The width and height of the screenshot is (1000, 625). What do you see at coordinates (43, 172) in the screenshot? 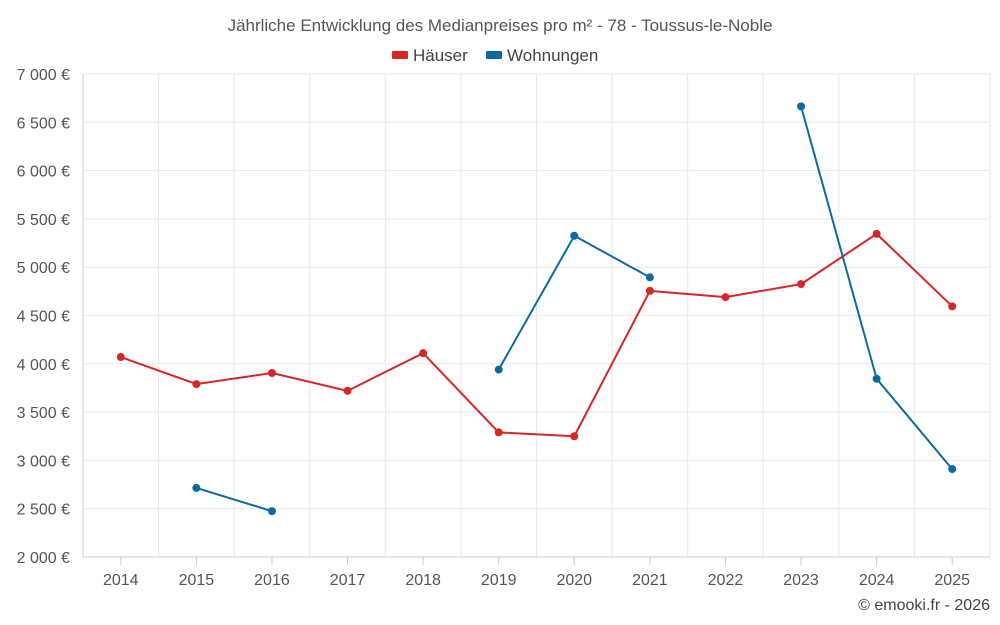
I see `y-tick-label: 6 000 €` at bounding box center [43, 172].